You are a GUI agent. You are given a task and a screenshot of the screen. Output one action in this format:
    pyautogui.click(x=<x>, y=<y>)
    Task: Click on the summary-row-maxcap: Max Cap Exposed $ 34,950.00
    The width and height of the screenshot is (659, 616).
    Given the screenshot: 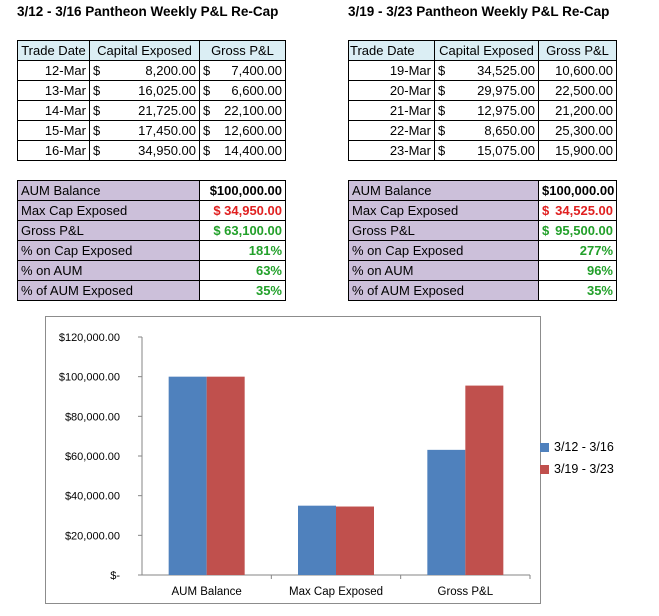 What is the action you would take?
    pyautogui.click(x=151, y=210)
    